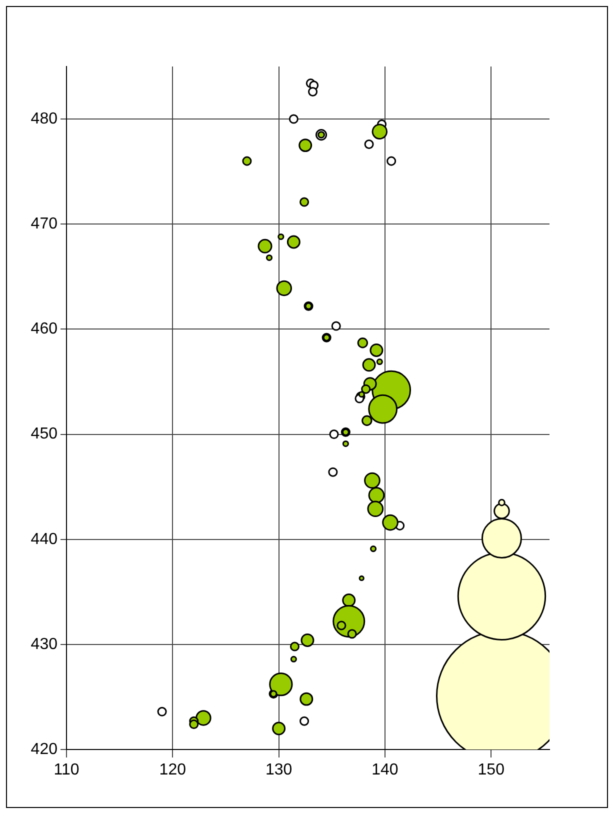 Image resolution: width=616 pixels, height=816 pixels. I want to click on y-tick-label: 420, so click(44, 749).